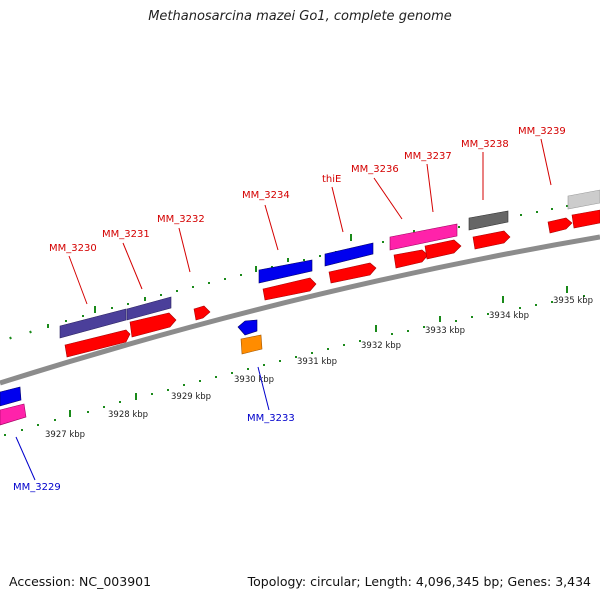 The image size is (600, 600). What do you see at coordinates (131, 372) in the screenshot?
I see `reverse-genes` at bounding box center [131, 372].